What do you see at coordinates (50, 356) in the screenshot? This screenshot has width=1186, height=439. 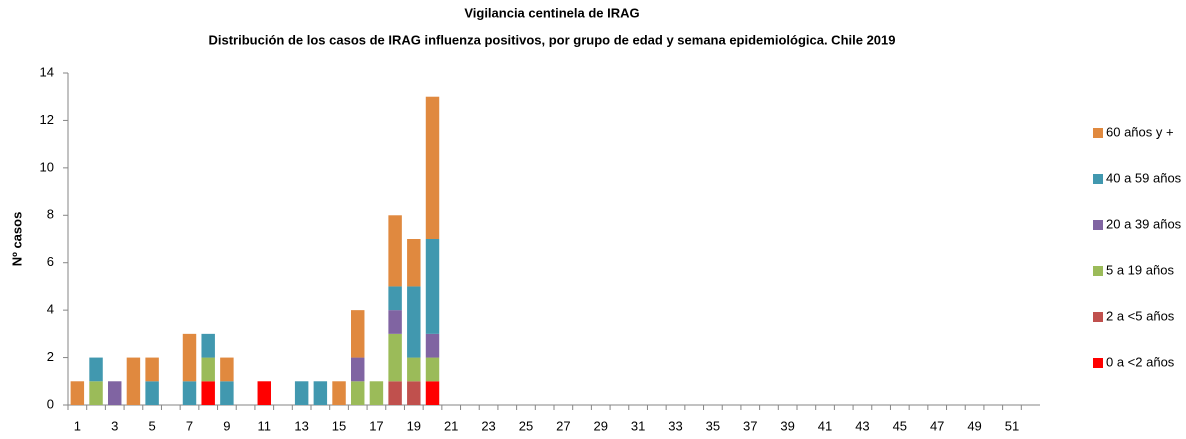 I see `y-tick-label: 2` at bounding box center [50, 356].